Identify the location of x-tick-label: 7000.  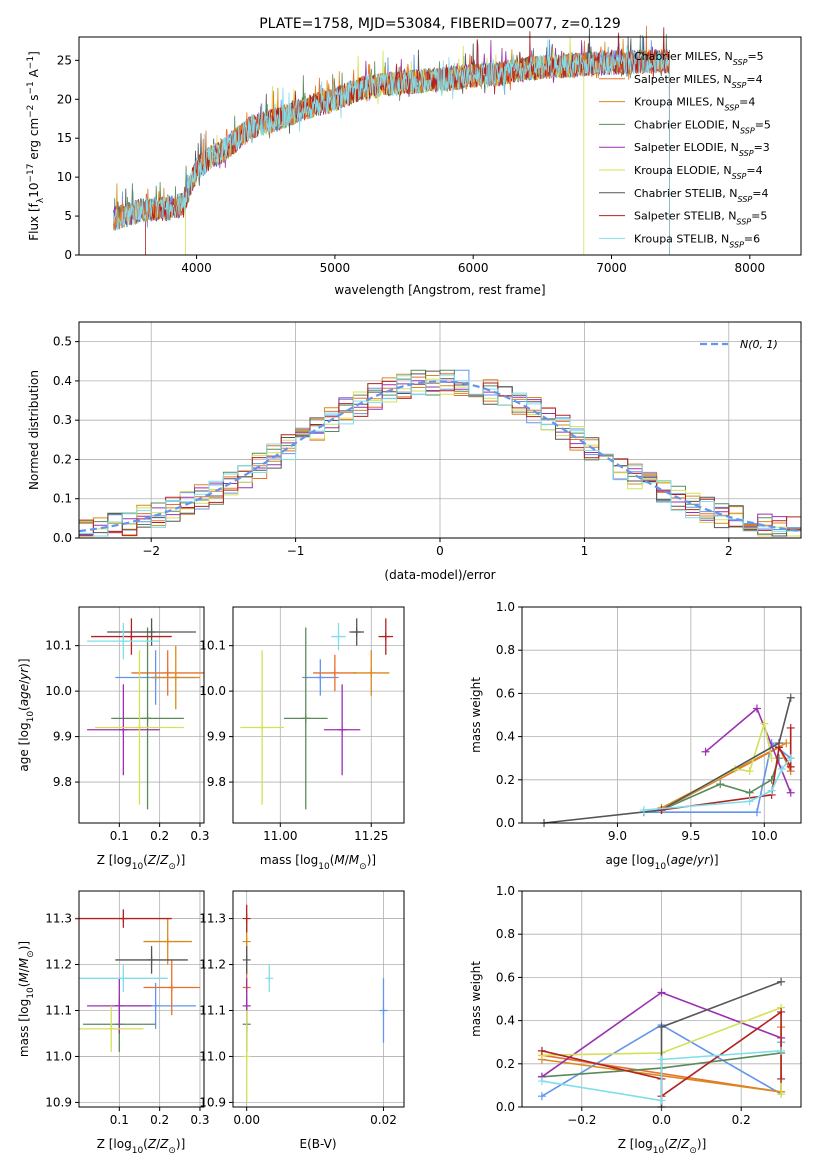
(611, 268).